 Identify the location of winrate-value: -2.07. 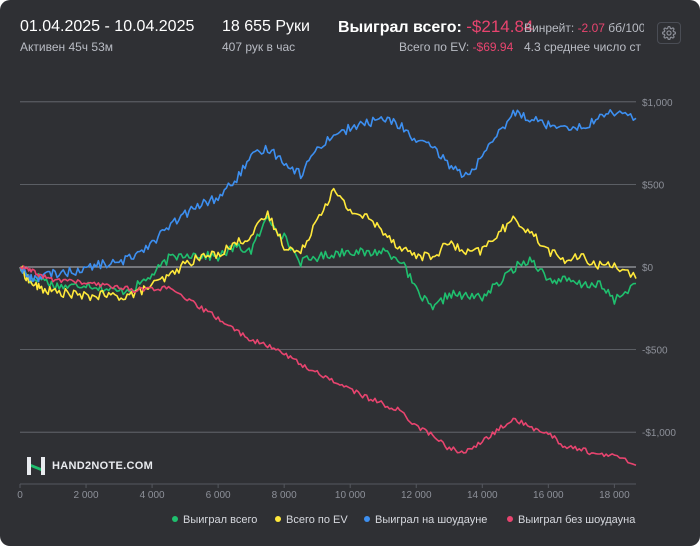
(591, 28).